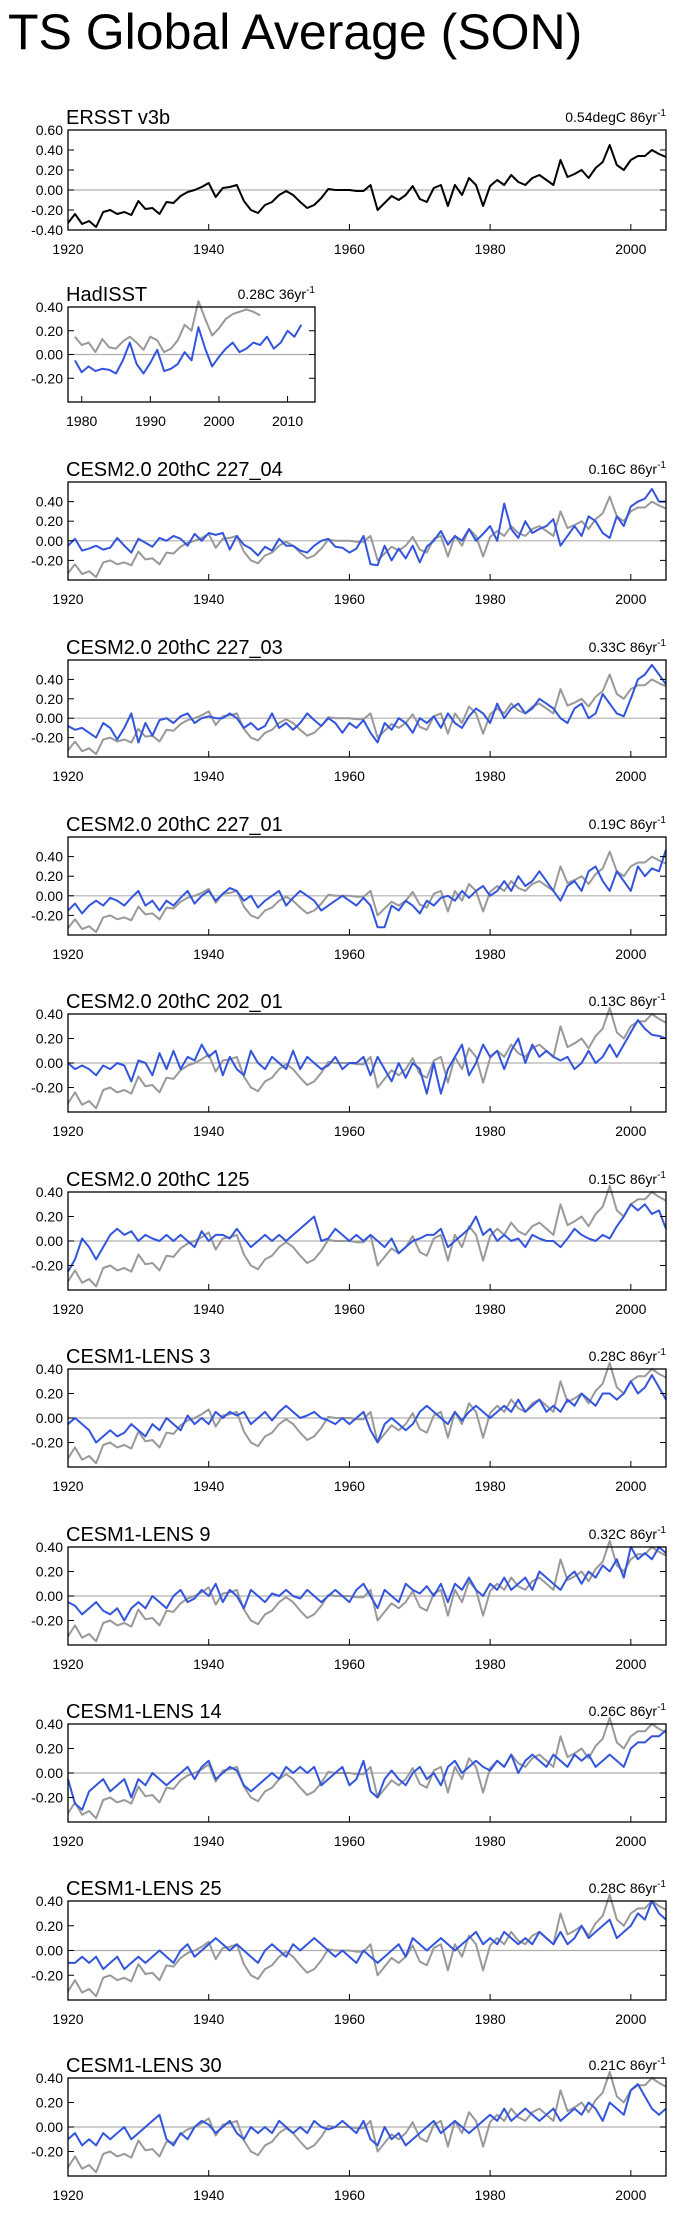 Image resolution: width=683 pixels, height=2222 pixels. I want to click on main-title: TS Global Average (SON), so click(295, 32).